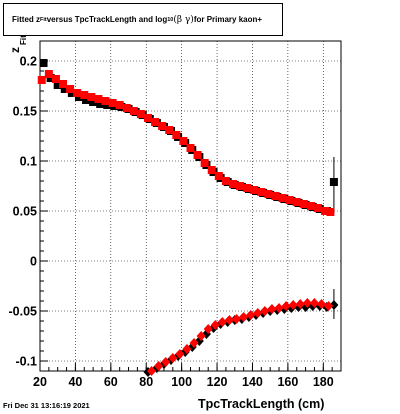 This screenshot has height=414, width=400. What do you see at coordinates (33, 262) in the screenshot?
I see `y-tick-label: 0` at bounding box center [33, 262].